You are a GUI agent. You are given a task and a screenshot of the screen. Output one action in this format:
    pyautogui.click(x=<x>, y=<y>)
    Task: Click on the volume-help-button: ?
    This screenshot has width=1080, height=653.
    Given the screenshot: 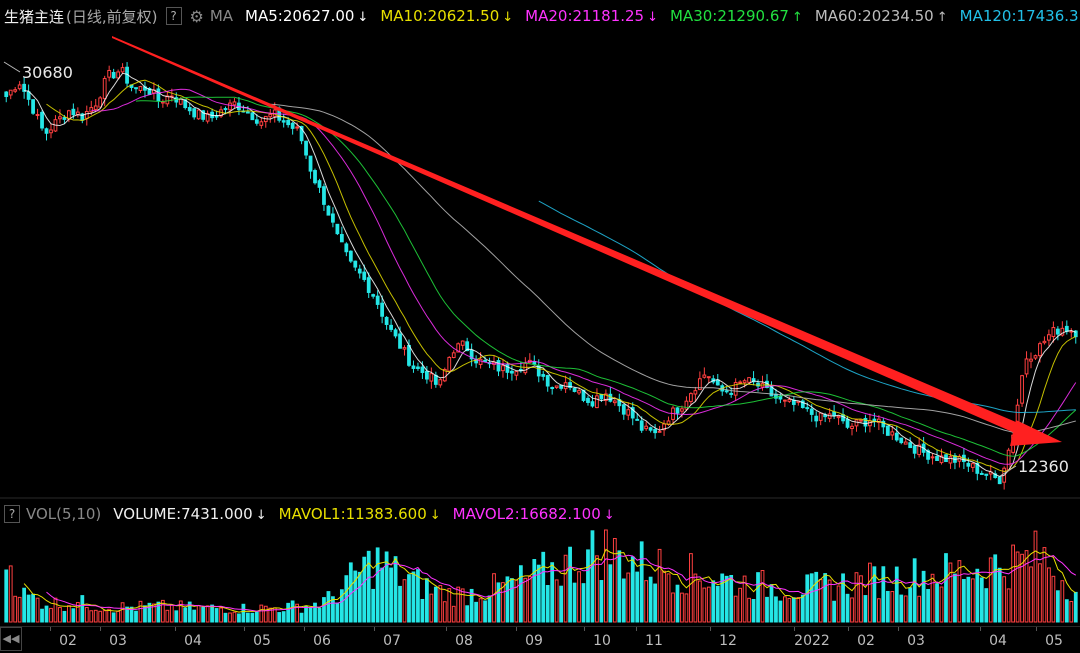 What is the action you would take?
    pyautogui.click(x=12, y=514)
    